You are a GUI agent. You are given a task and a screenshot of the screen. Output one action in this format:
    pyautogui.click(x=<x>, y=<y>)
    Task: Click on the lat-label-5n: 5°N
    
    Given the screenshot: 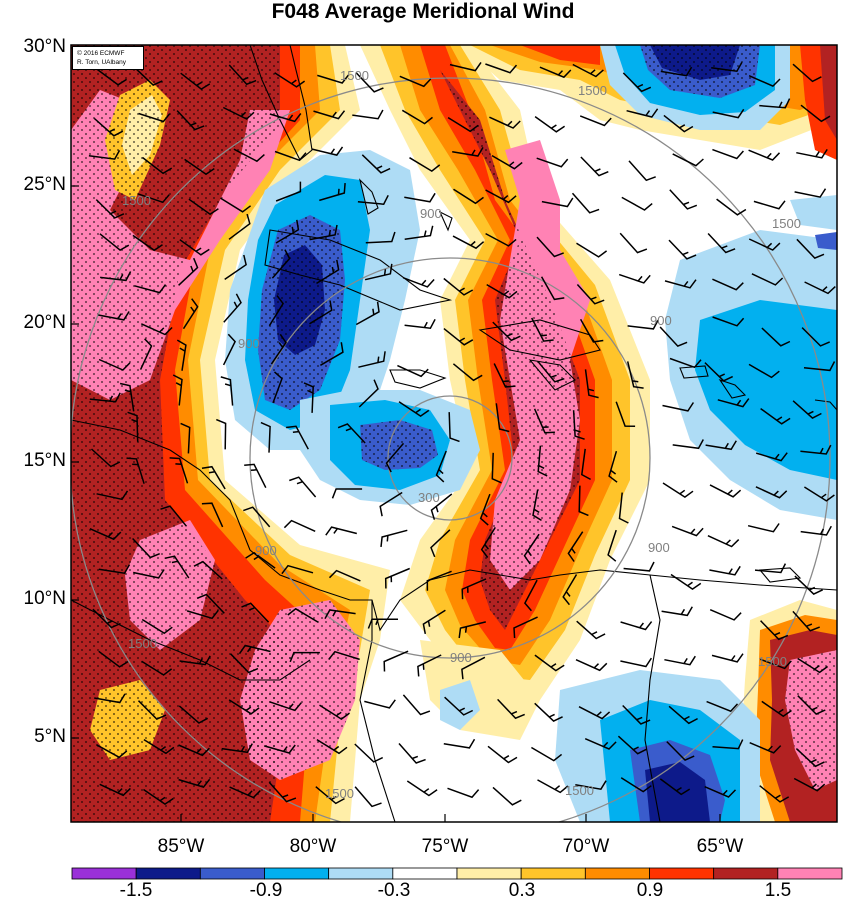 What is the action you would take?
    pyautogui.click(x=50, y=736)
    